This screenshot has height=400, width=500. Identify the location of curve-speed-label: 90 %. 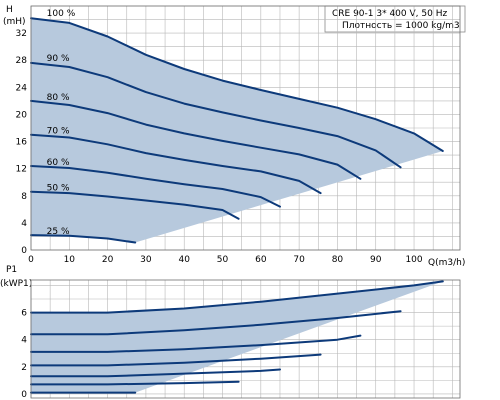
(58, 59).